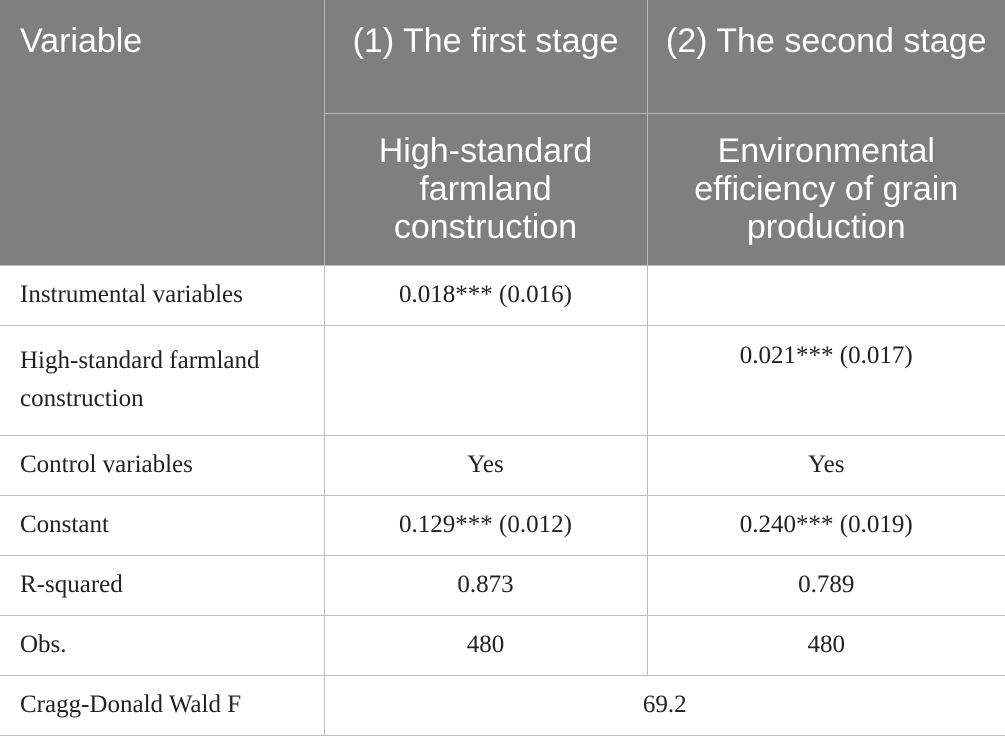 The image size is (1005, 754). I want to click on row-label: High-standard farmland construction, so click(162, 380).